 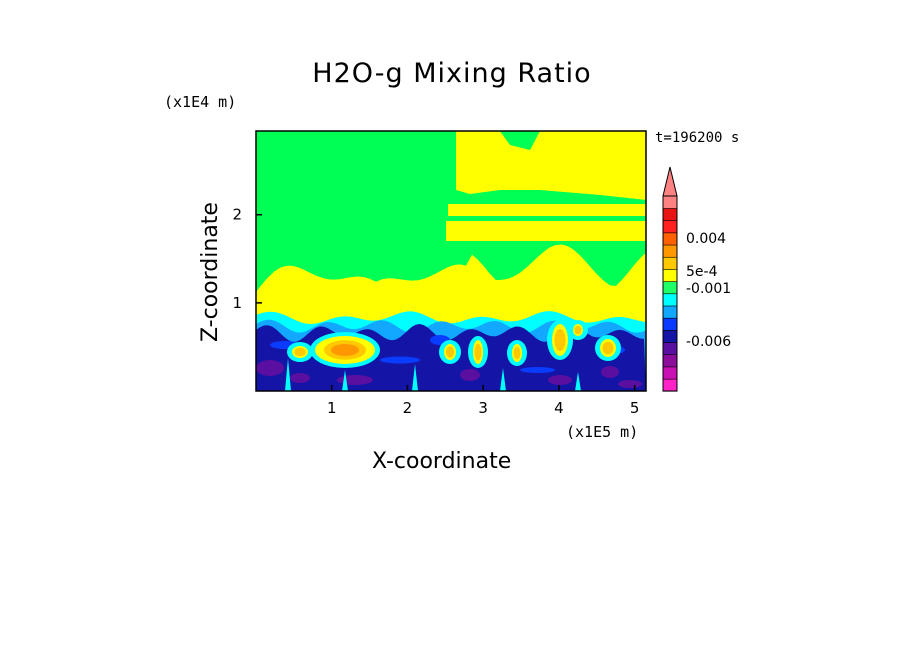 What do you see at coordinates (442, 461) in the screenshot?
I see `x-axis-label: X-coordinate` at bounding box center [442, 461].